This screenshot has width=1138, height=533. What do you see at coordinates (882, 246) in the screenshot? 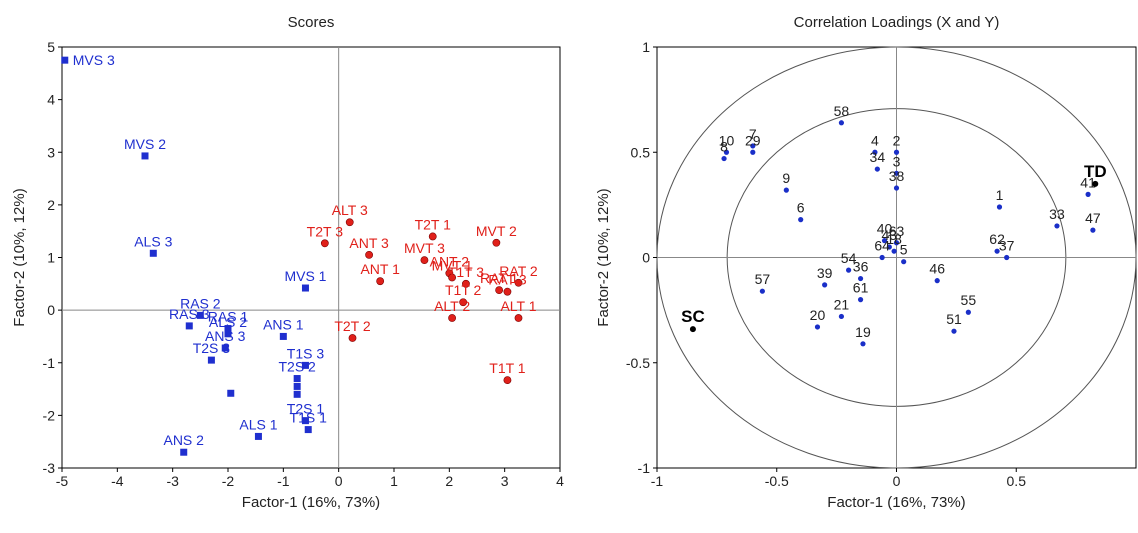
I see `loading-point-label: 64` at bounding box center [882, 246].